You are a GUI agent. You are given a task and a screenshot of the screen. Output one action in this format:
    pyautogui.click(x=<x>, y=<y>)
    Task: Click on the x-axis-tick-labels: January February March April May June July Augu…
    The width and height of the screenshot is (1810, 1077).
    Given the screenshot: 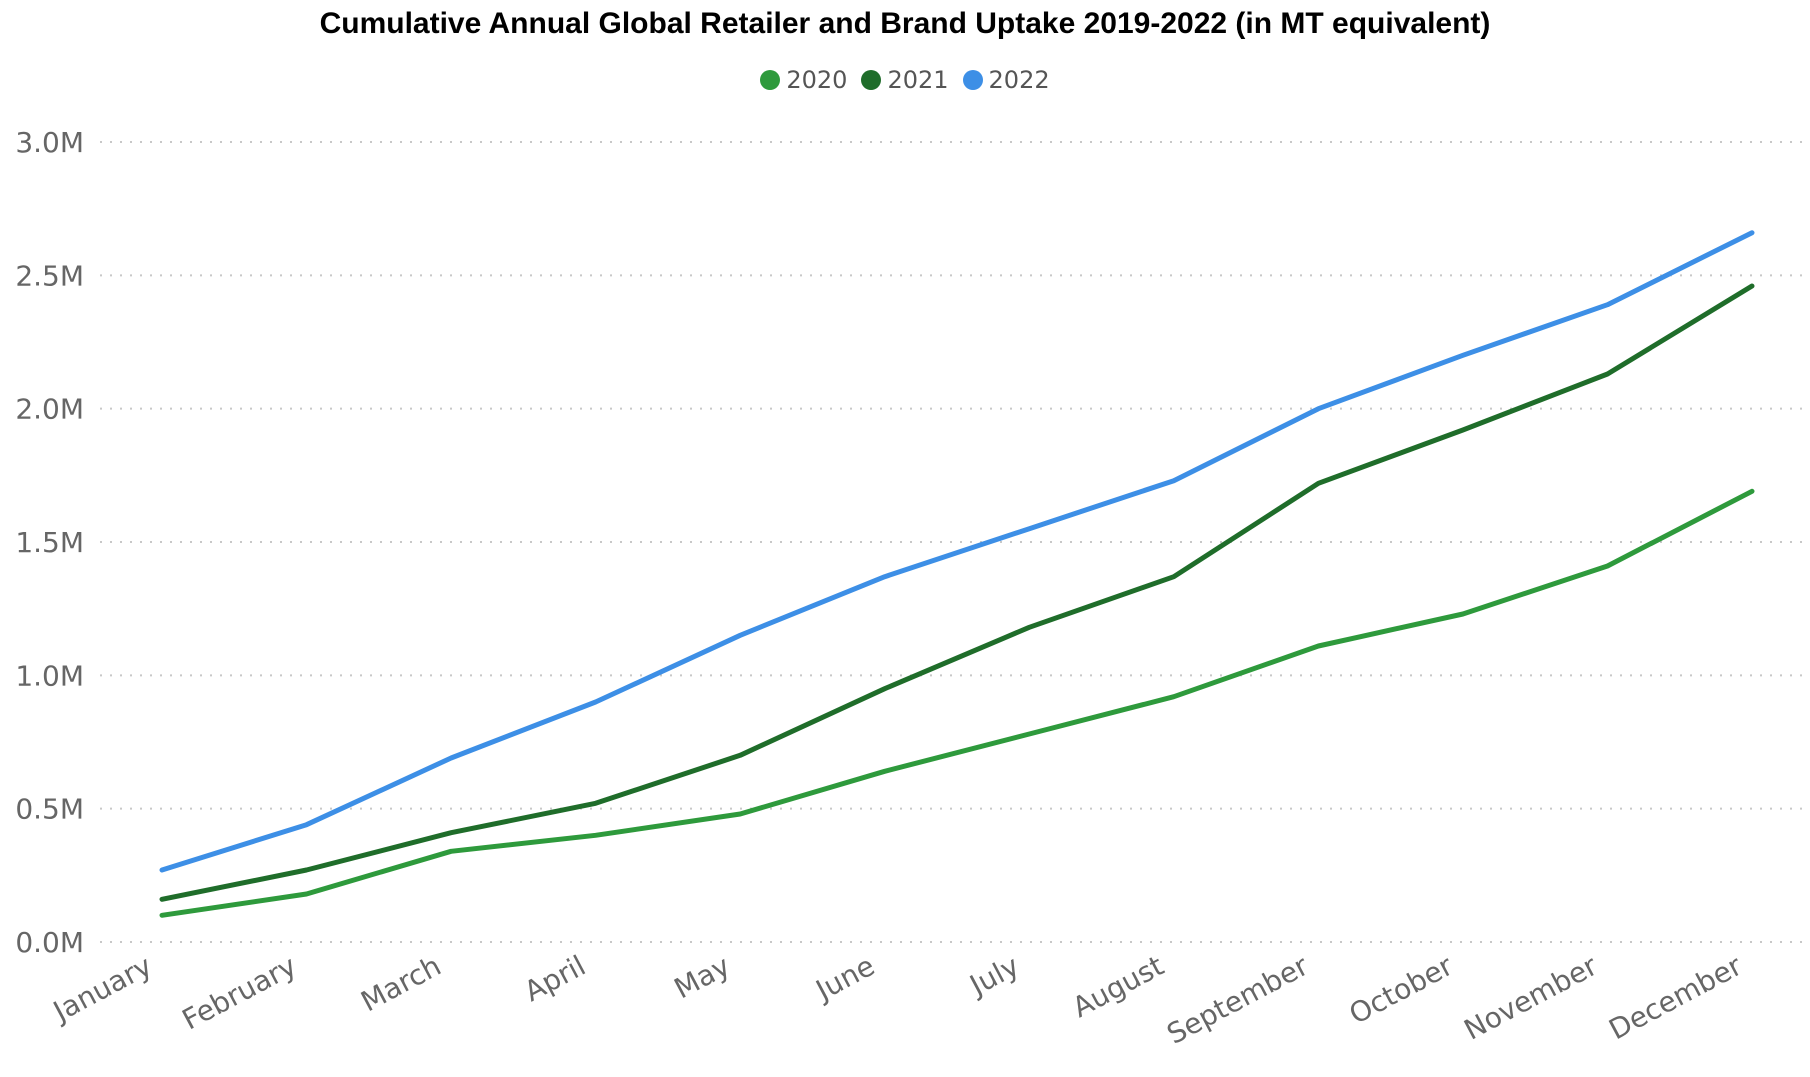 What is the action you would take?
    pyautogui.click(x=896, y=1000)
    